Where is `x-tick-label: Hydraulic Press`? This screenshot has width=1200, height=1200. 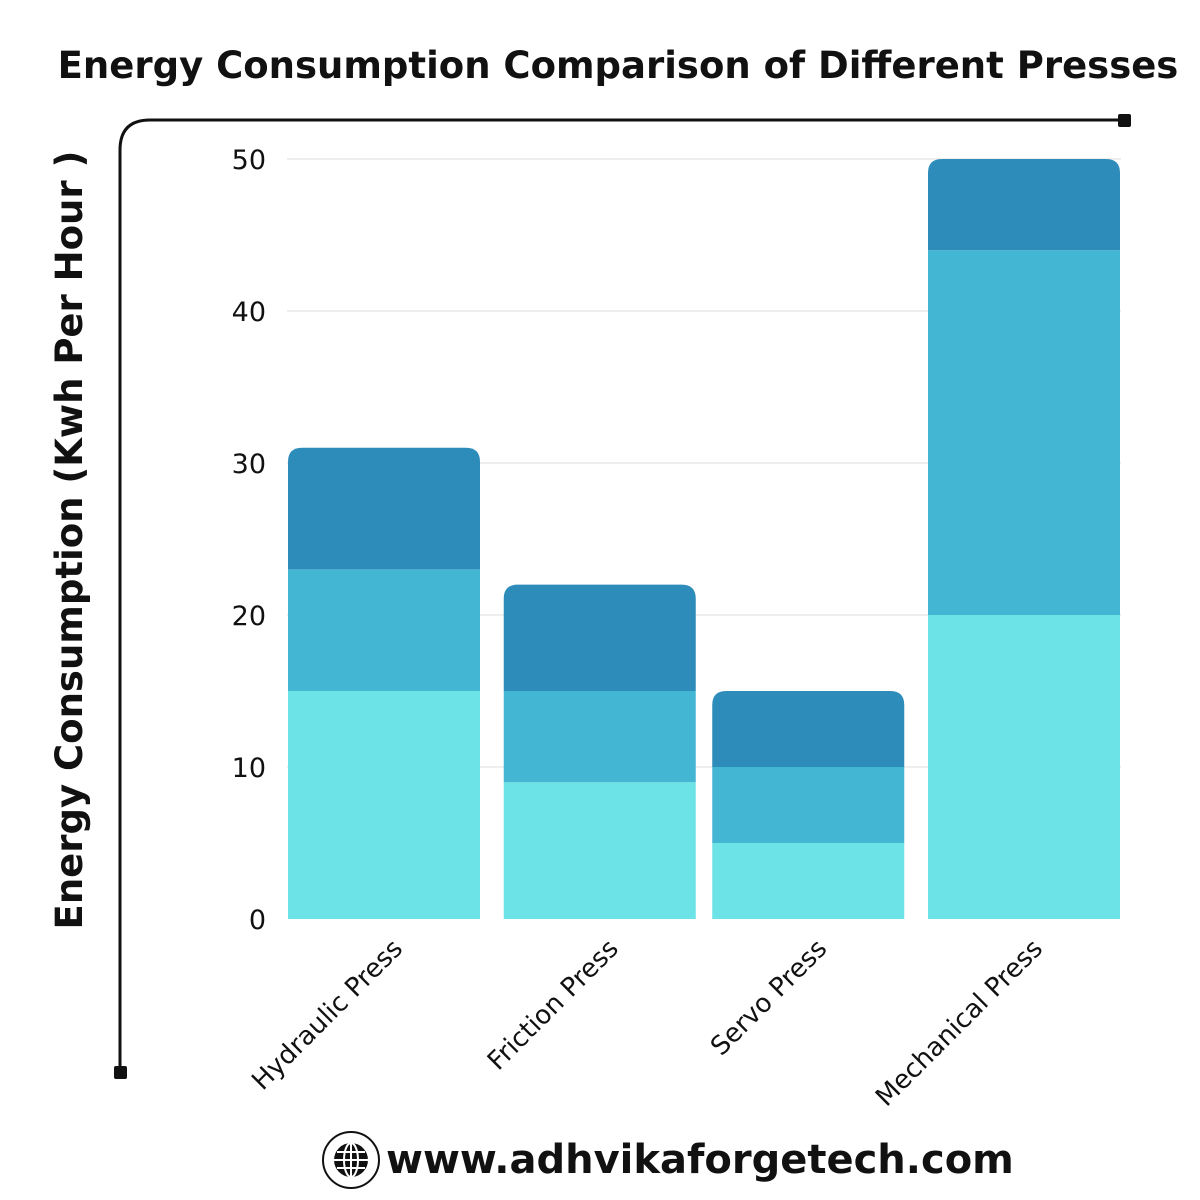 x-tick-label: Hydraulic Press is located at coordinates (327, 1015).